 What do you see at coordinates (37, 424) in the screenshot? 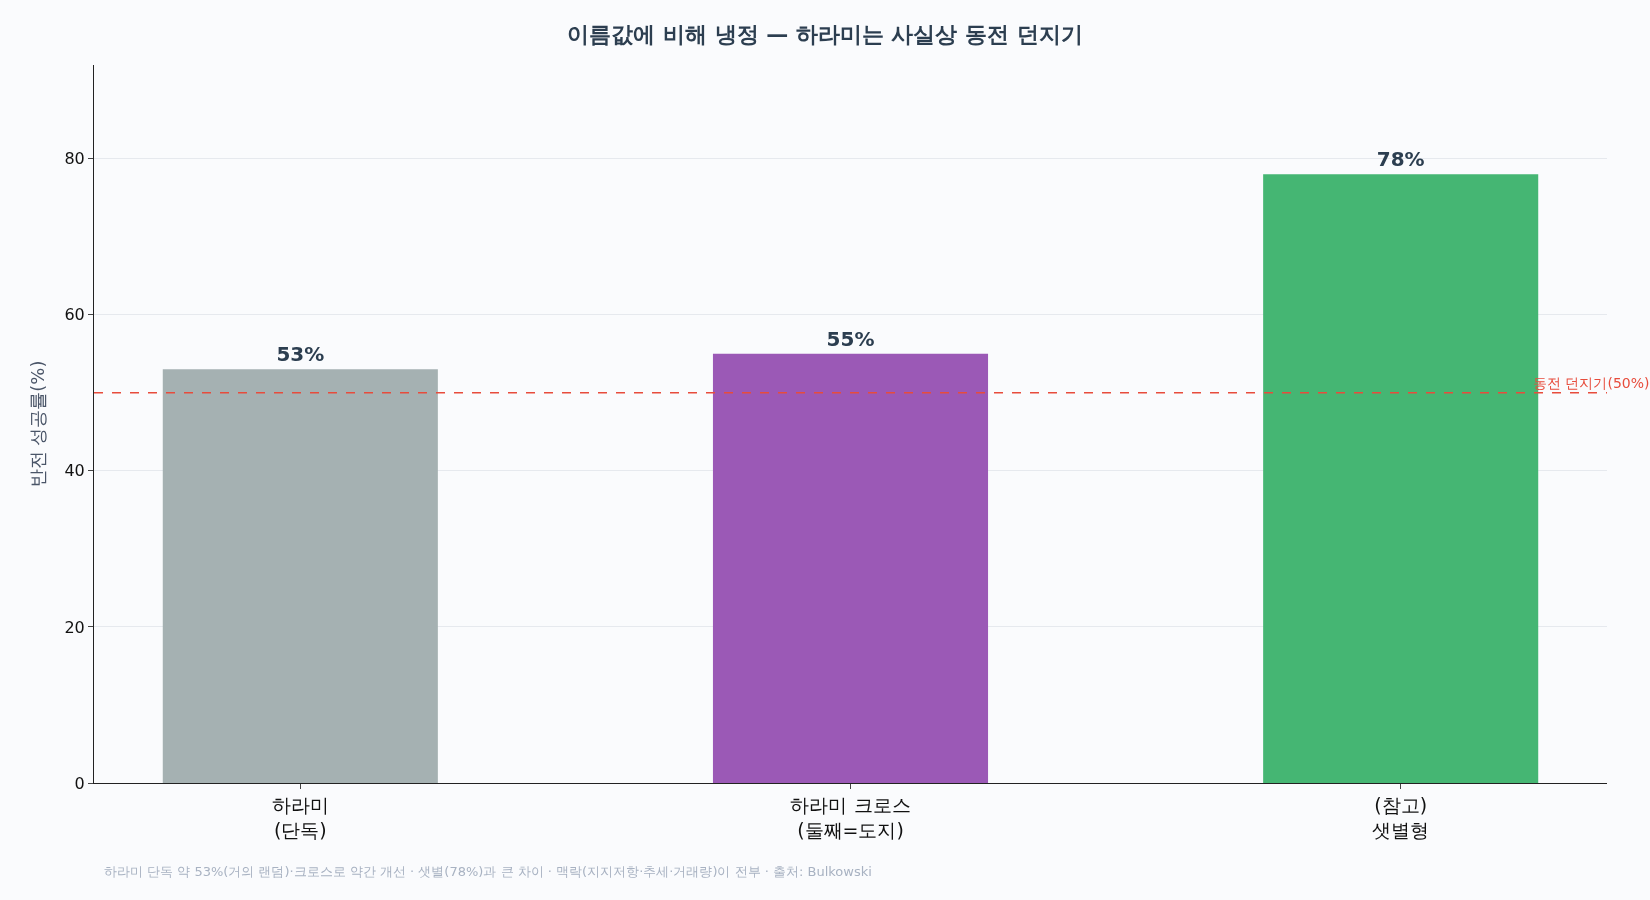
I see `y-axis-title: 반전 성공률(%)` at bounding box center [37, 424].